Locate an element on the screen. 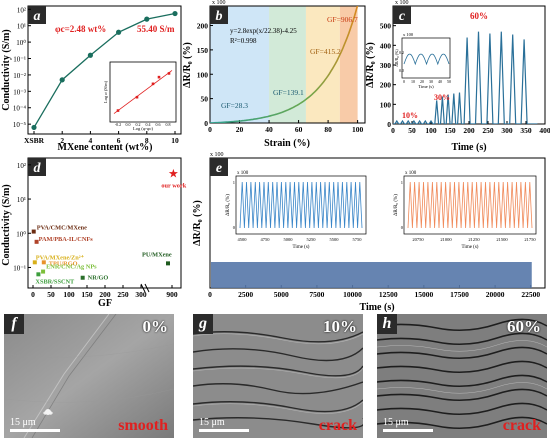  panel-g-scalebar: 15 μm is located at coordinates (224, 424).